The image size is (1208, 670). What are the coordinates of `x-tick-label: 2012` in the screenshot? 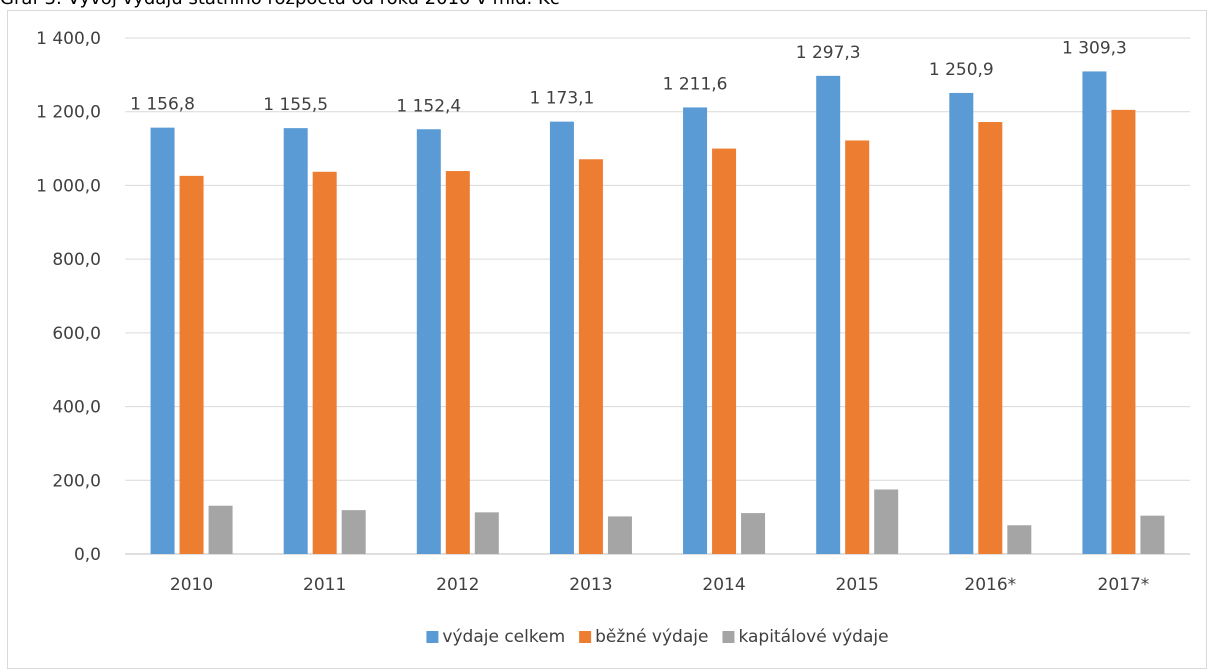 It's located at (457, 585).